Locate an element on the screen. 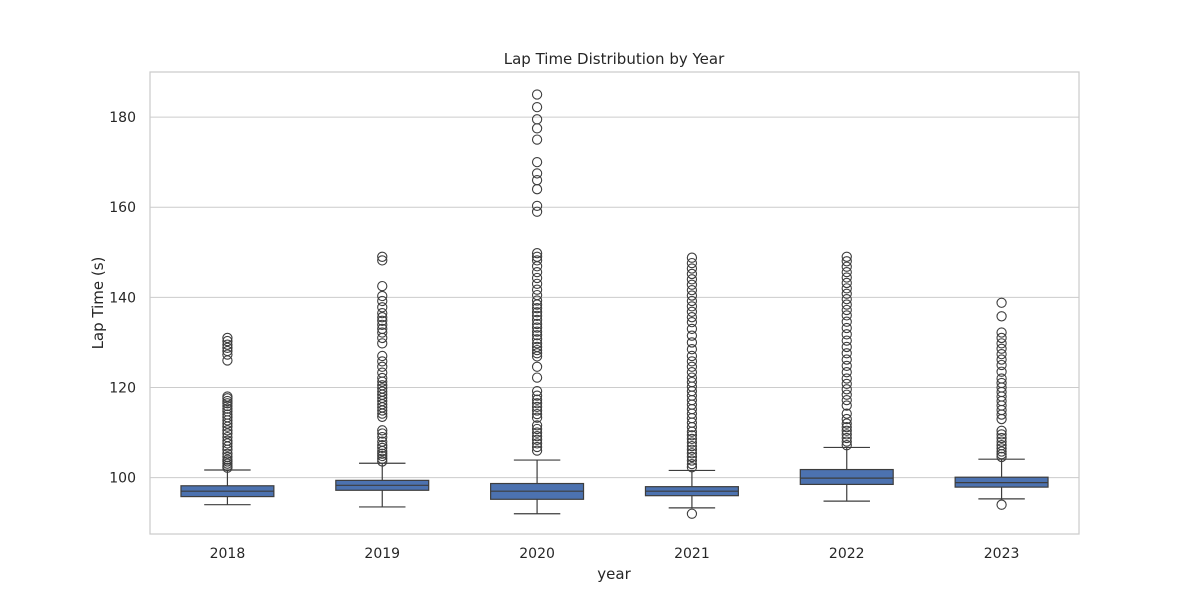  chart-title: Lap Time Distribution by Year is located at coordinates (614, 59).